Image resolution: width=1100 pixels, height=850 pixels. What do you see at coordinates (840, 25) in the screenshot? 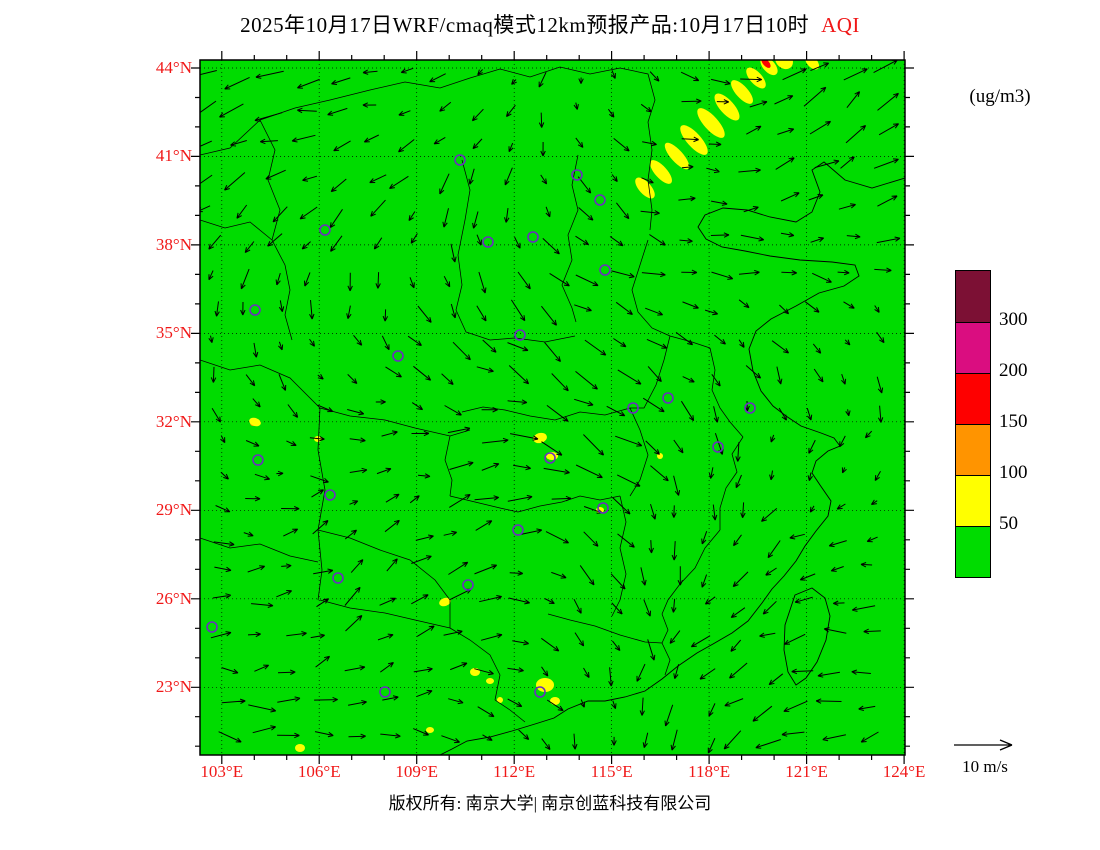
I see `title-species-label: AQI` at bounding box center [840, 25].